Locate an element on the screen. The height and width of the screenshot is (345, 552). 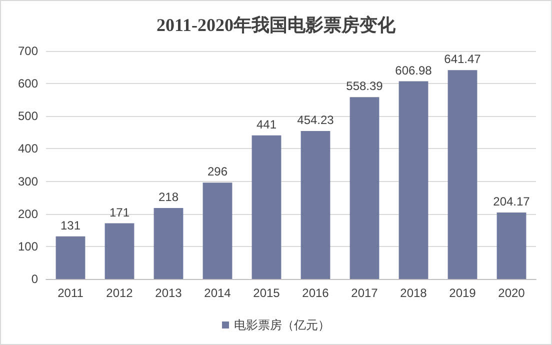
y-tick-label: 100 is located at coordinates (28, 246).